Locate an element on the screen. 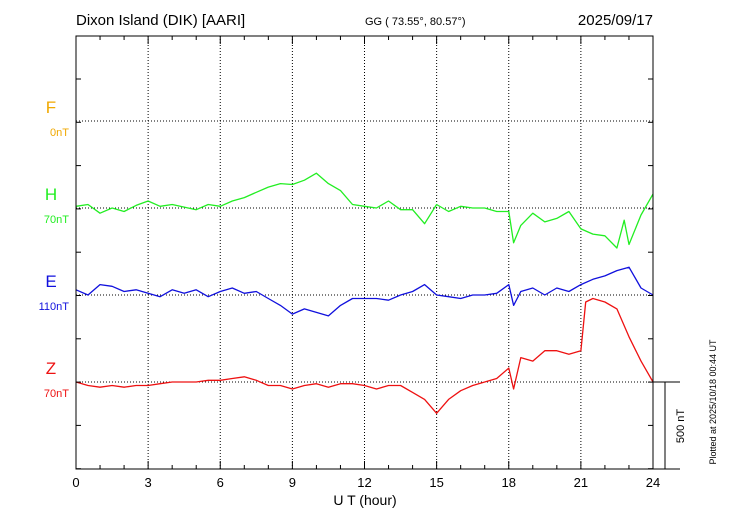  x-tick-label: 24 is located at coordinates (653, 482).